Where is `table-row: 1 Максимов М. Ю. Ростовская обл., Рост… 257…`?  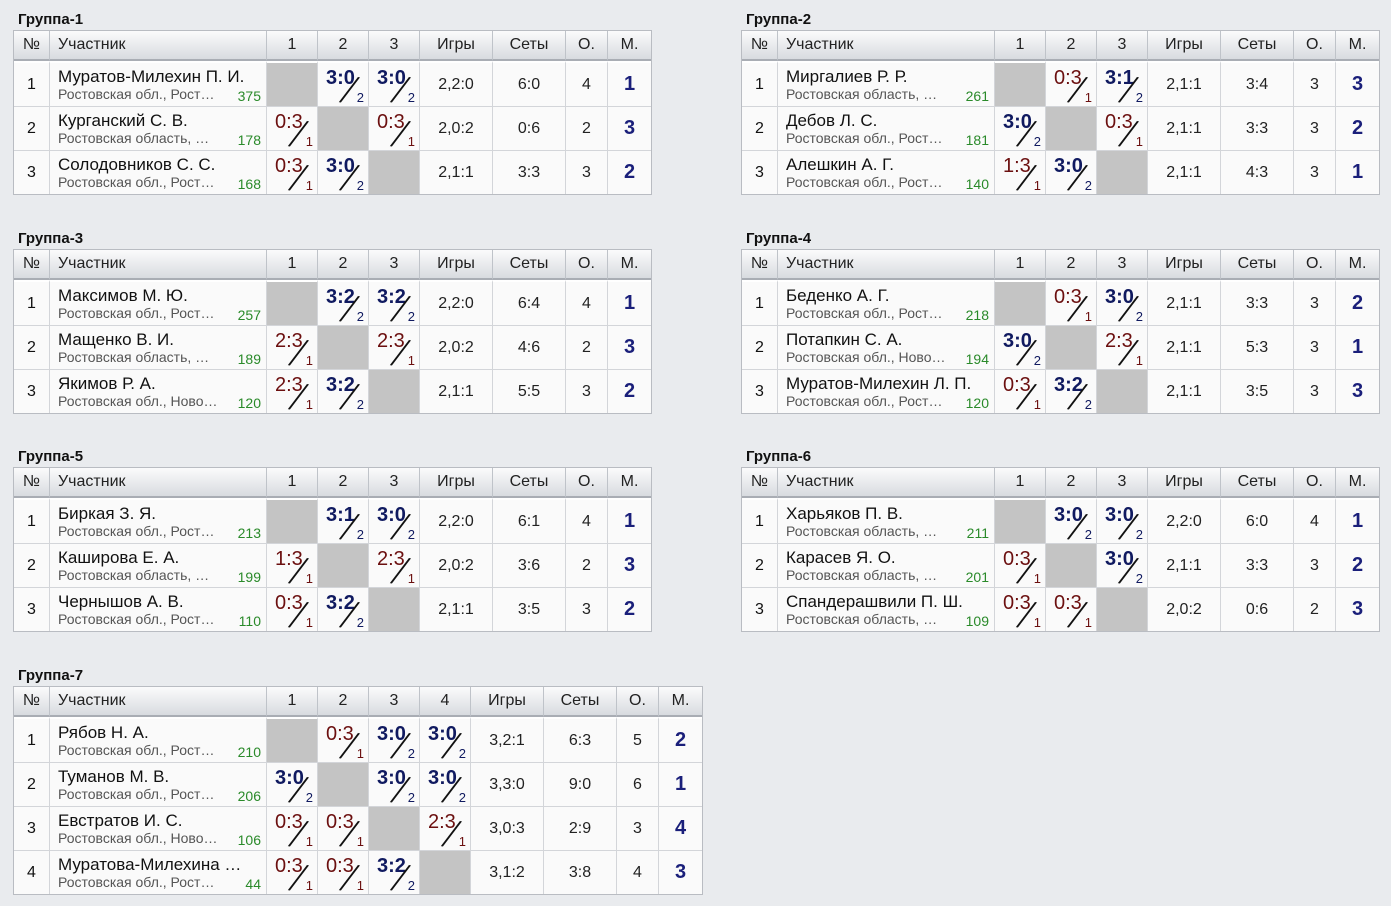
table-row: 1 Максимов М. Ю. Ростовская обл., Рост… 257… is located at coordinates (332, 303).